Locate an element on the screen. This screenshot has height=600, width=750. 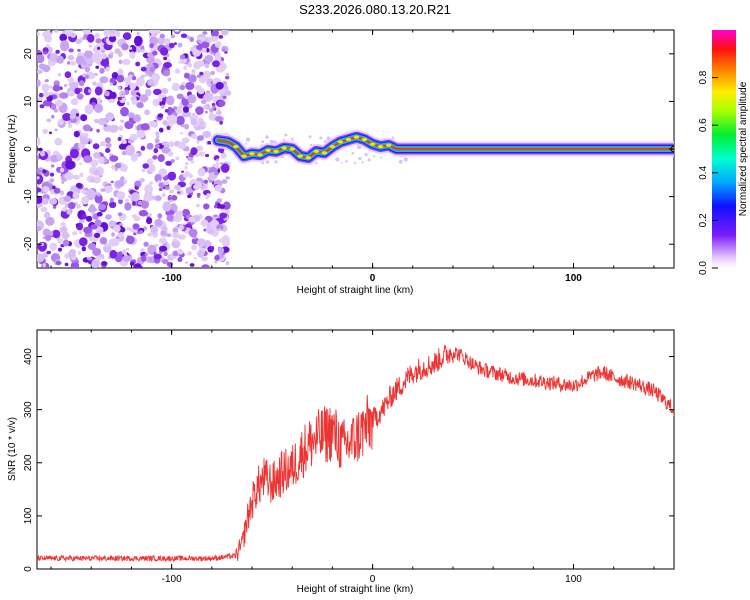
colorbar-tick-label: 0.8 is located at coordinates (703, 77).